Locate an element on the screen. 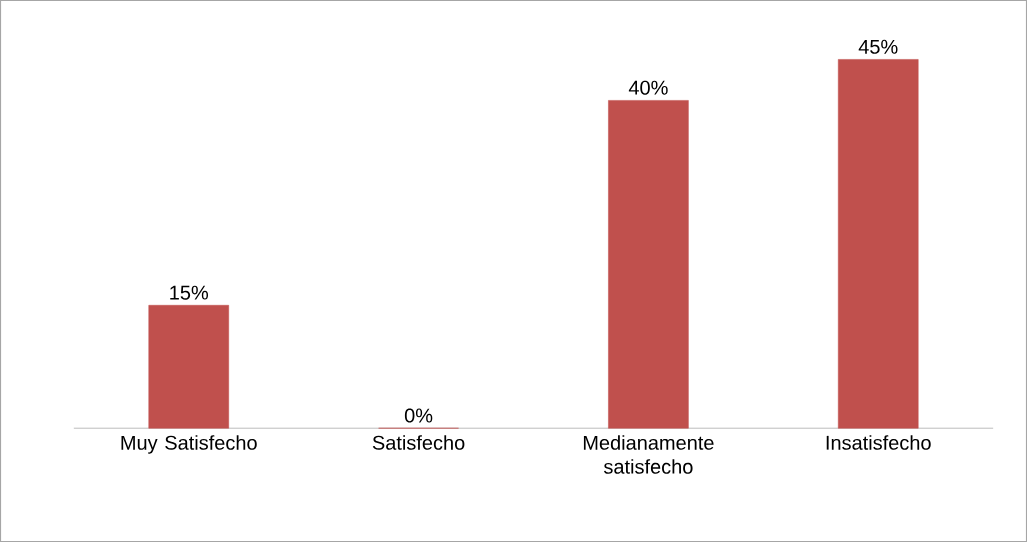 The width and height of the screenshot is (1027, 542). data-label: 15% is located at coordinates (189, 292).